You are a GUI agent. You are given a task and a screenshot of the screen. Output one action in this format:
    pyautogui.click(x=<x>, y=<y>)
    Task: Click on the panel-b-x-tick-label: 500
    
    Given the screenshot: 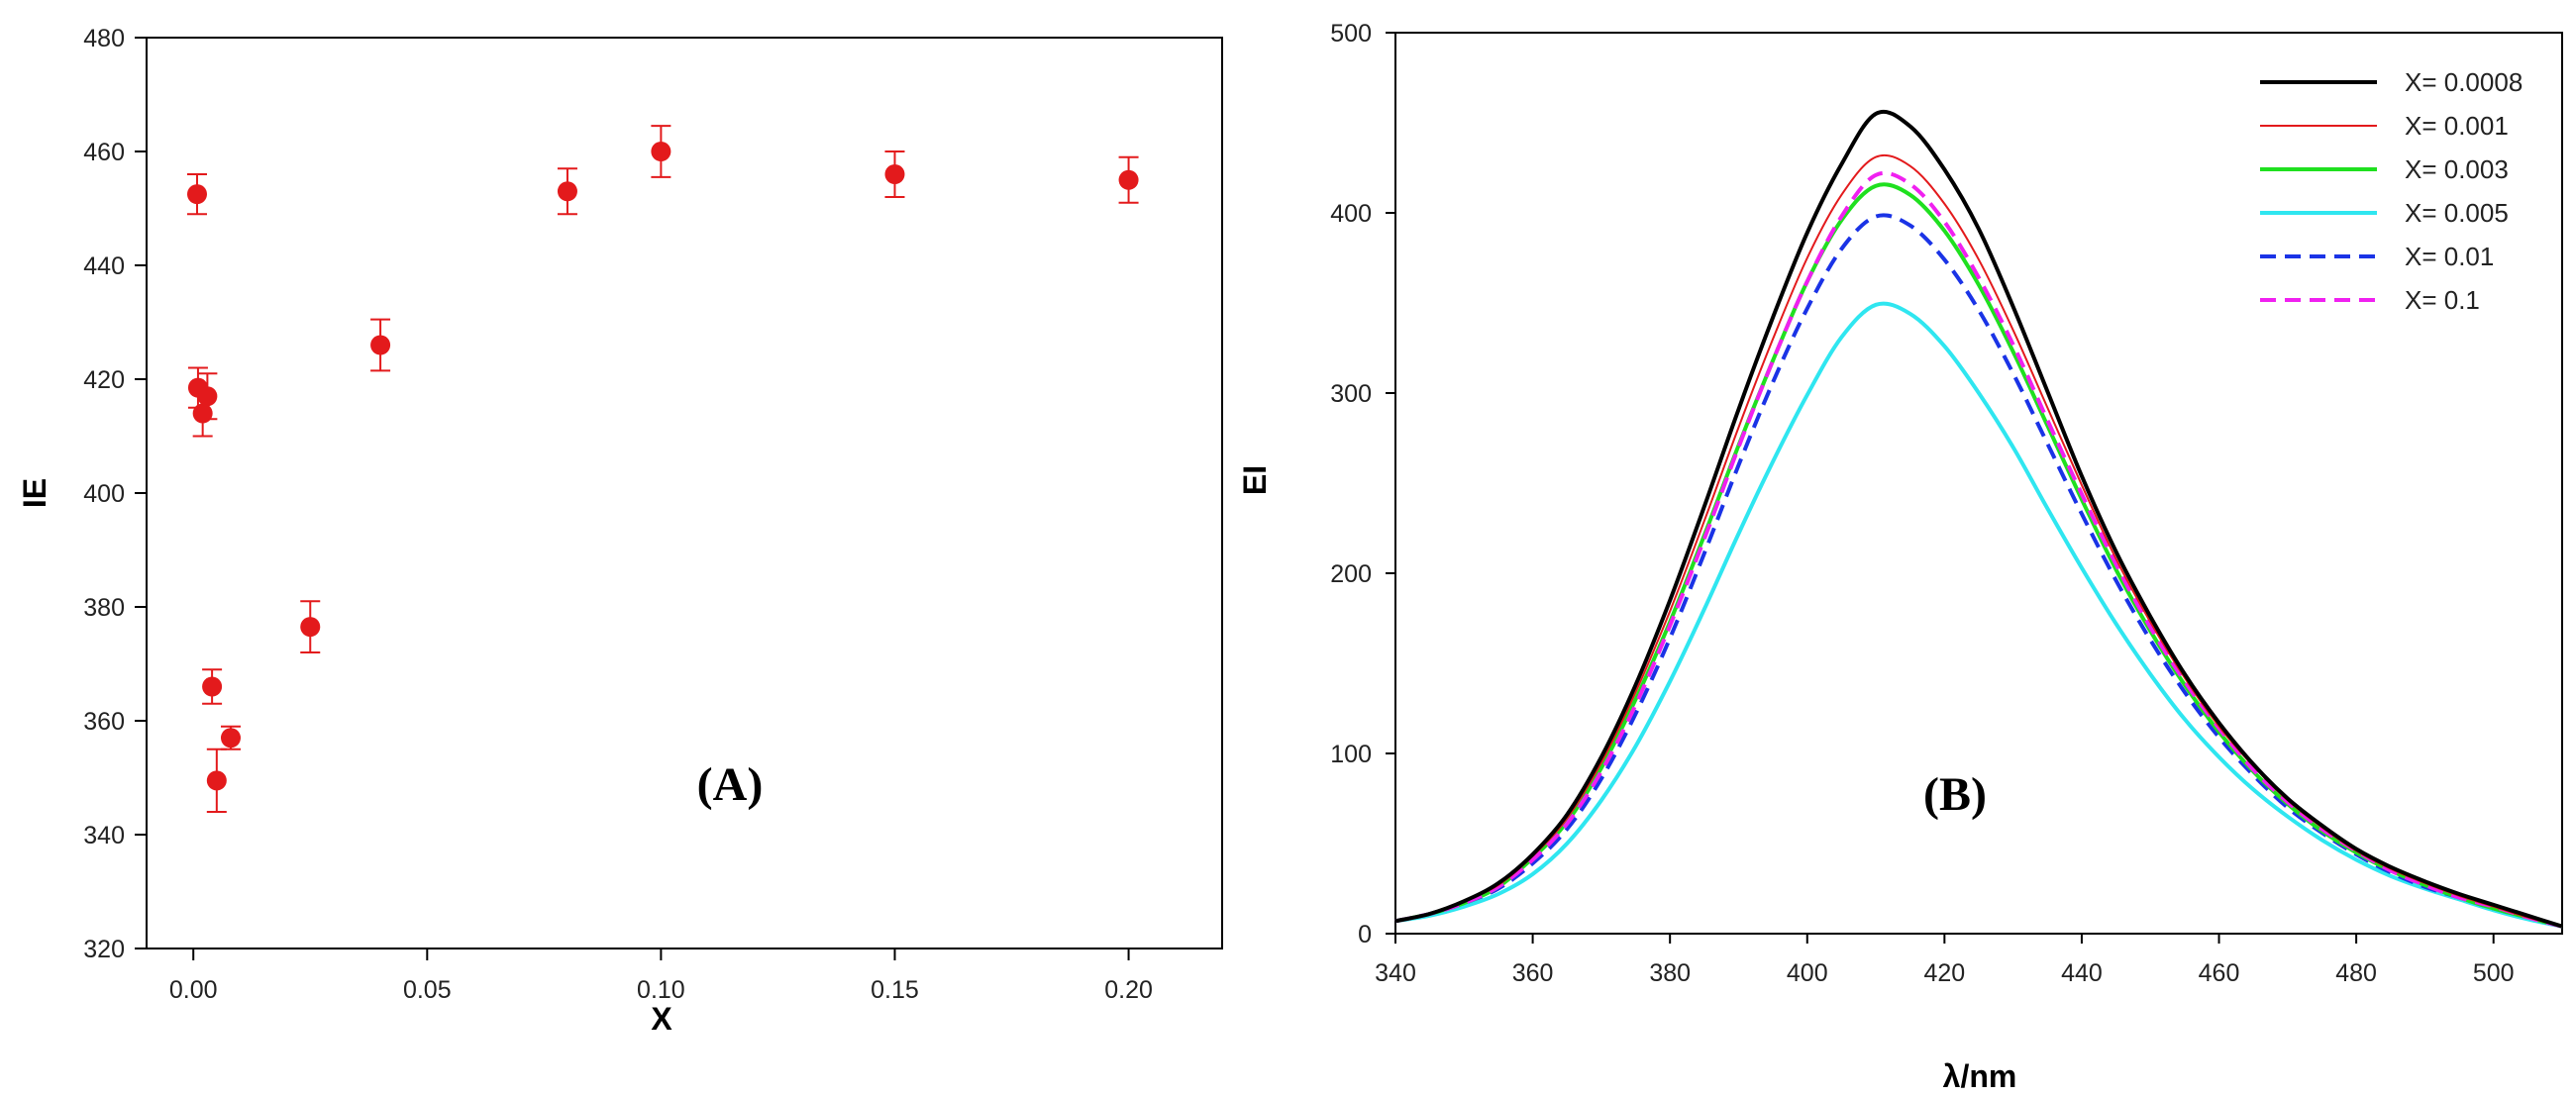 What is the action you would take?
    pyautogui.click(x=2494, y=973)
    